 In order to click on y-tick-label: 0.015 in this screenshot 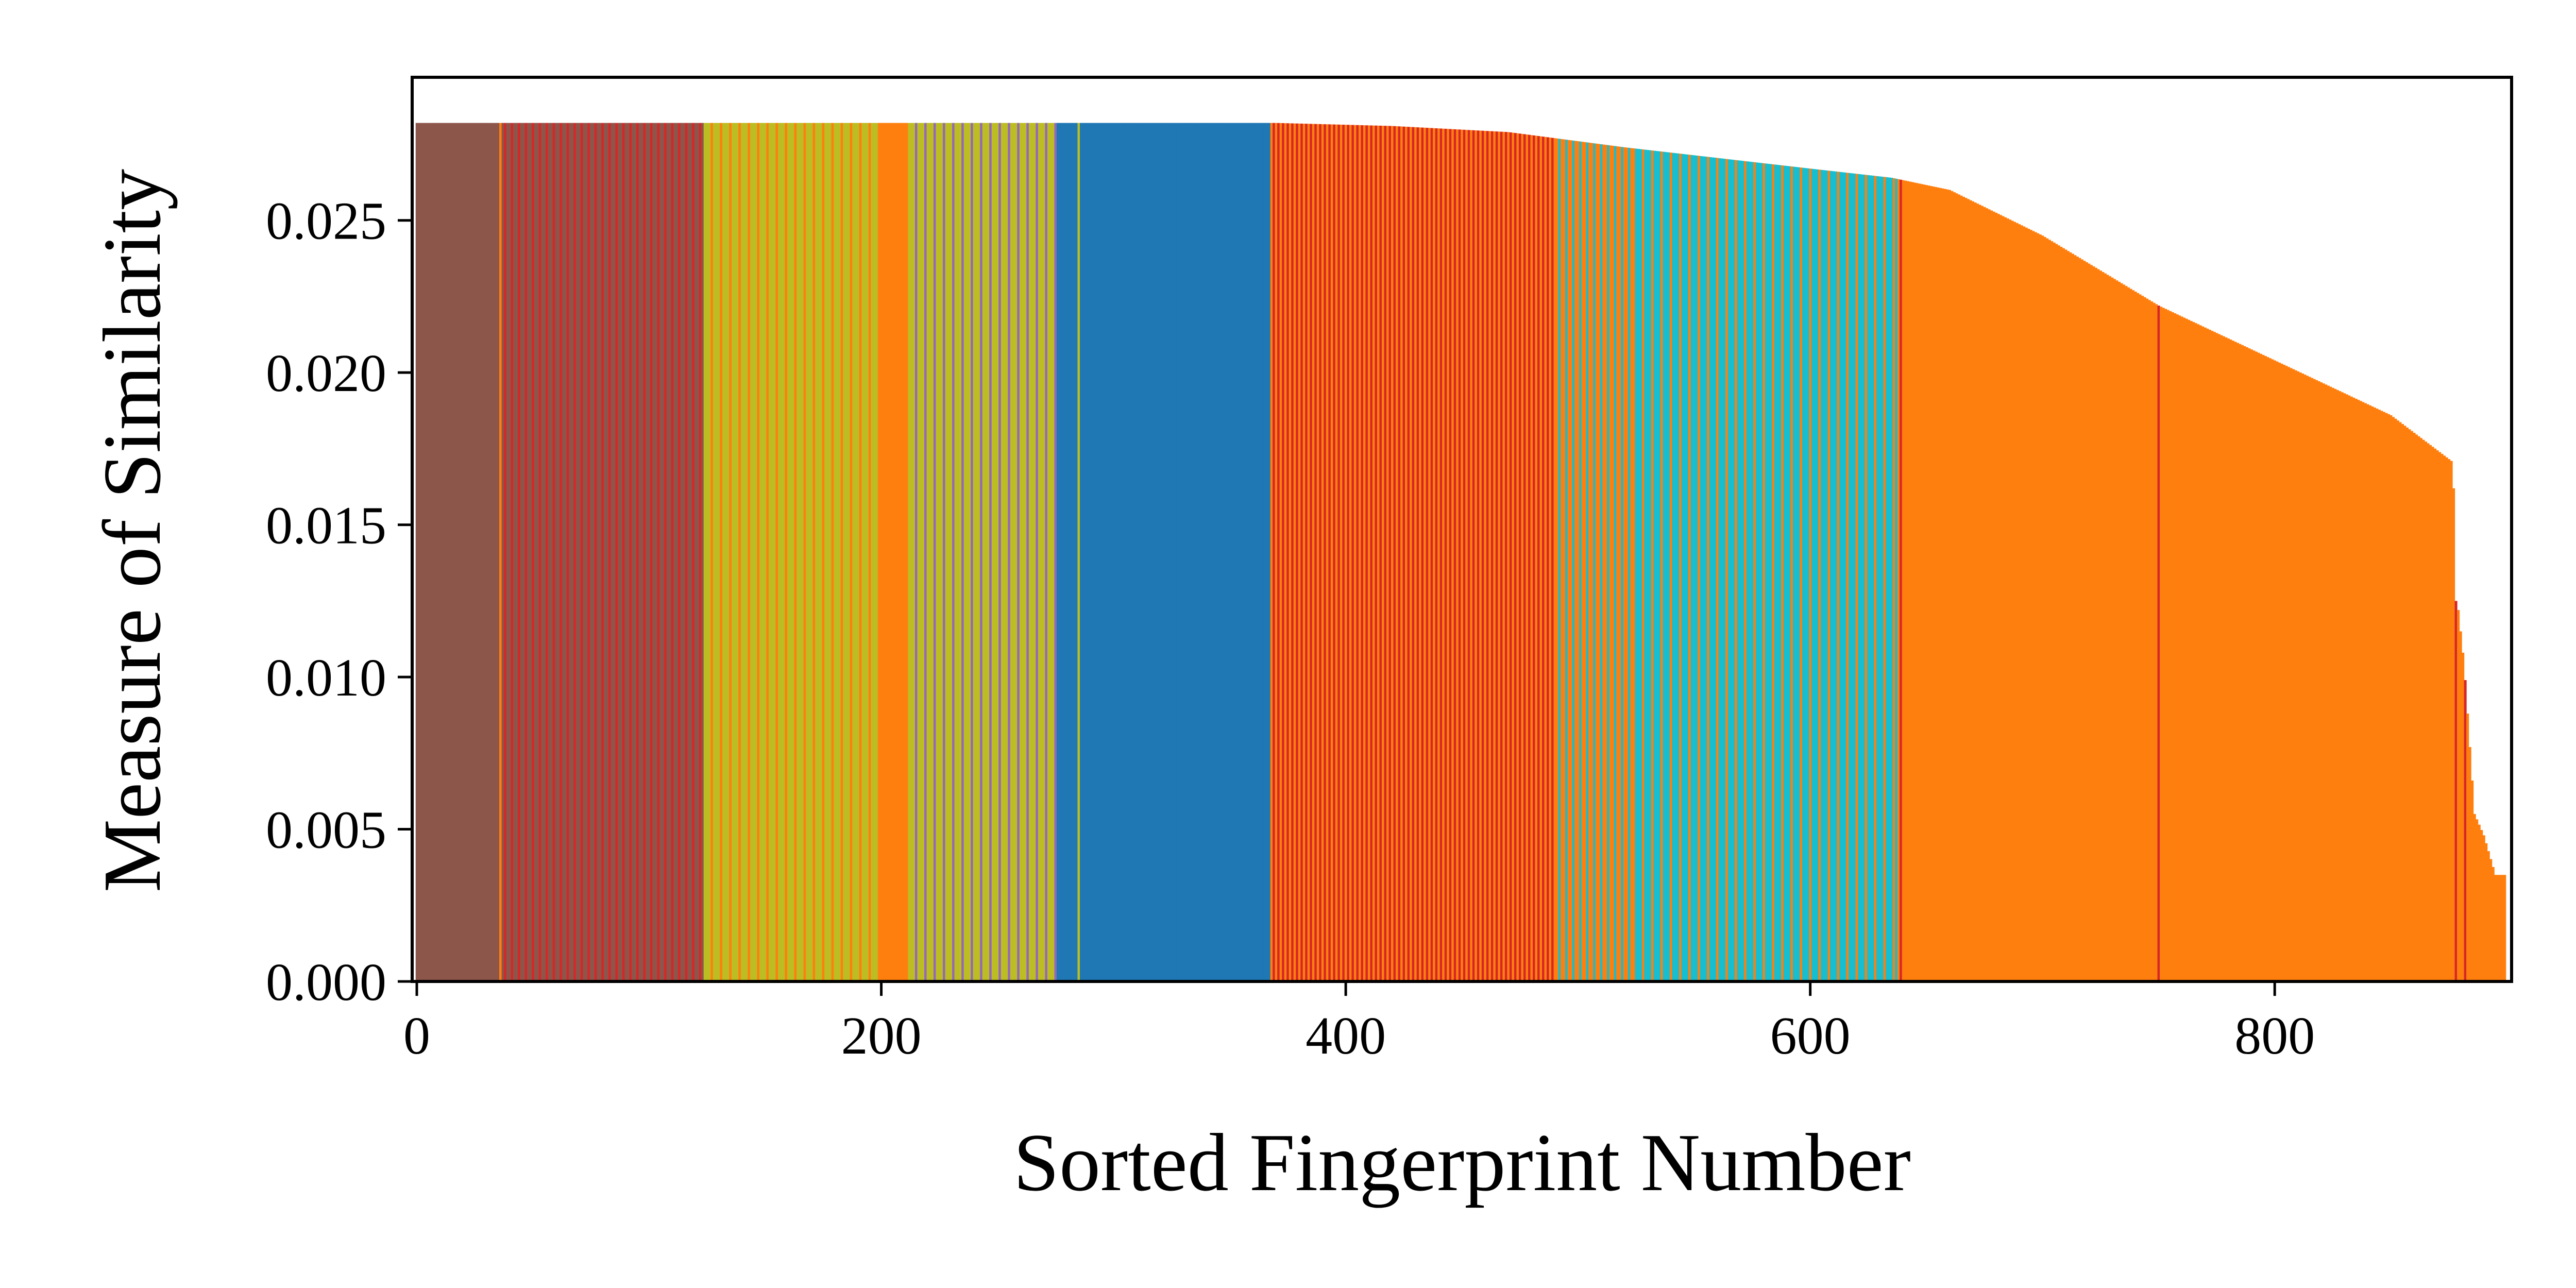, I will do `click(326, 525)`.